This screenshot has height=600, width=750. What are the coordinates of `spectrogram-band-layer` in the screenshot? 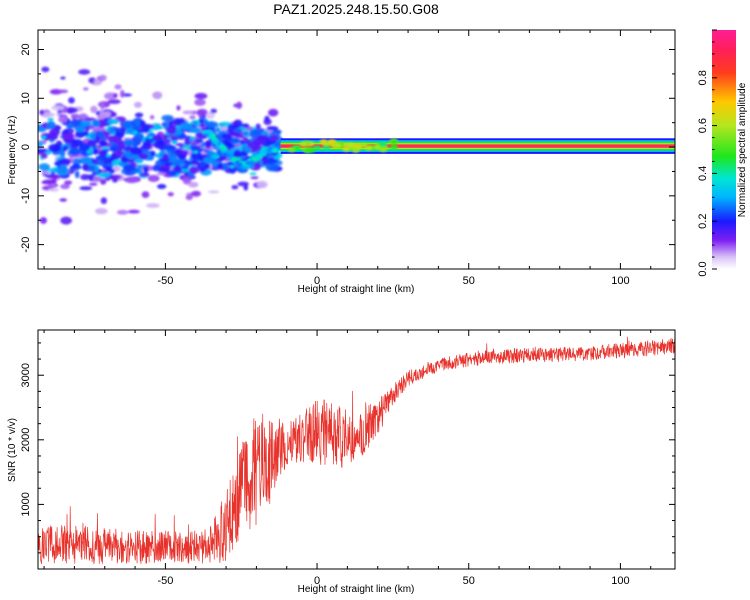 It's located at (477, 146).